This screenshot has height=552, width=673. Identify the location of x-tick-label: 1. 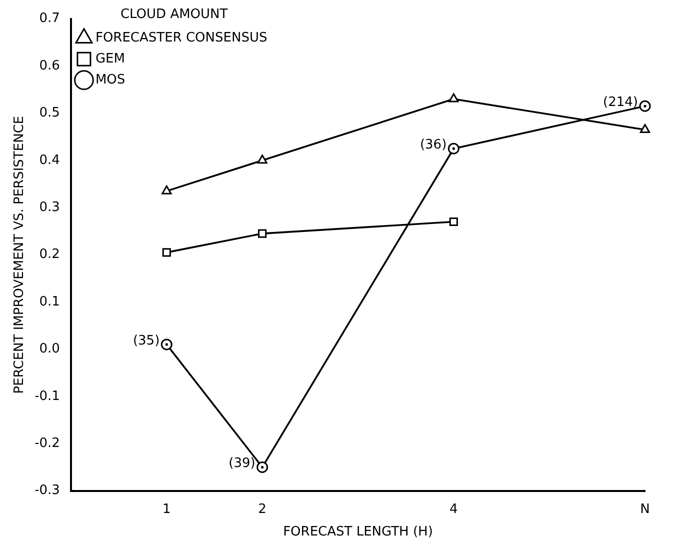
(166, 509).